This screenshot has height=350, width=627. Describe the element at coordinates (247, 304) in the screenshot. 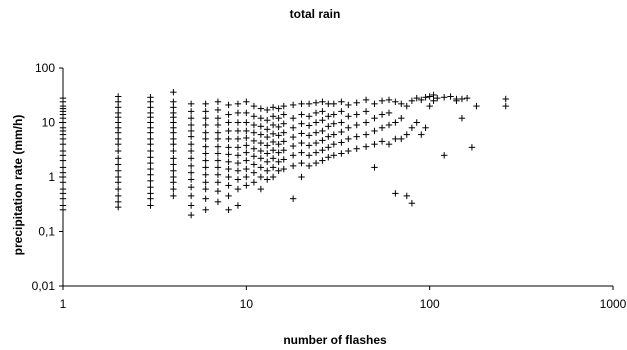

I see `x-tick-label: 10` at that location.